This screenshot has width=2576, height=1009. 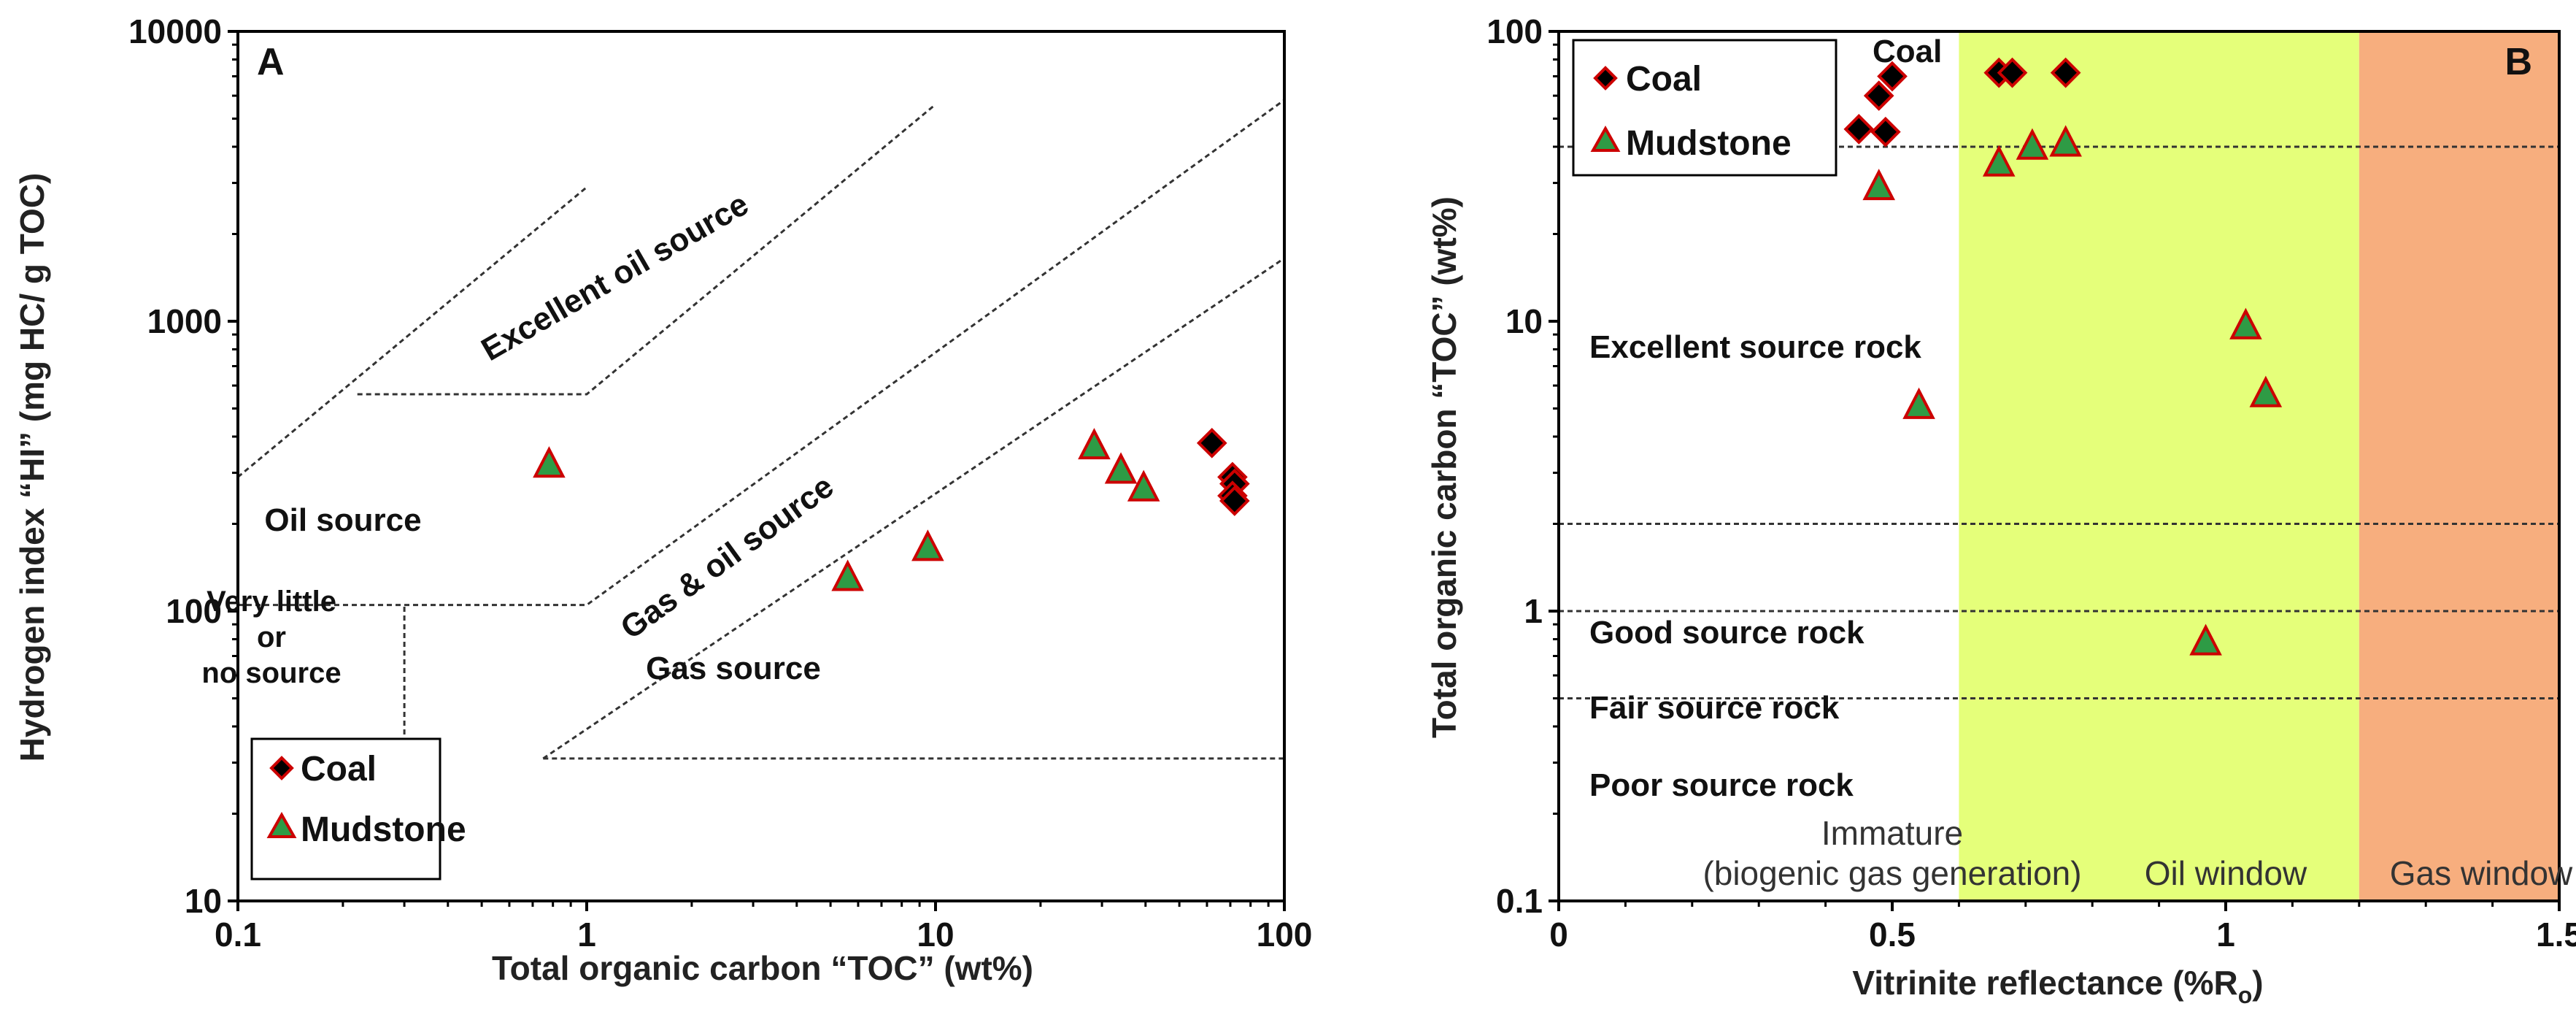 I want to click on panel-b-points, so click(x=2063, y=356).